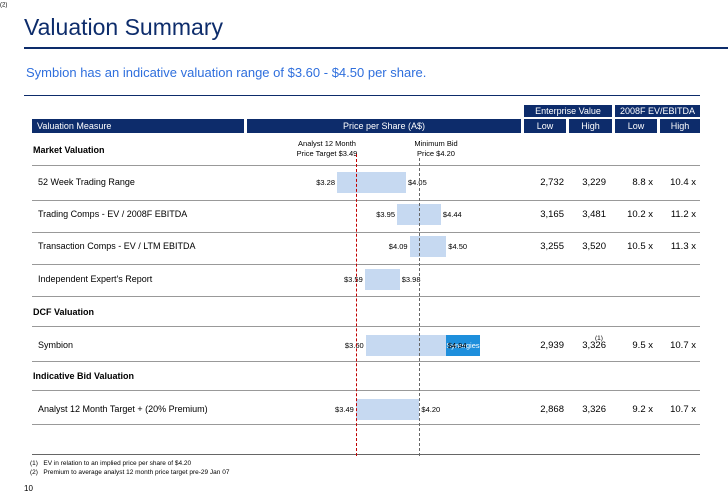  What do you see at coordinates (552, 246) in the screenshot?
I see `ev-low-value: 3,255` at bounding box center [552, 246].